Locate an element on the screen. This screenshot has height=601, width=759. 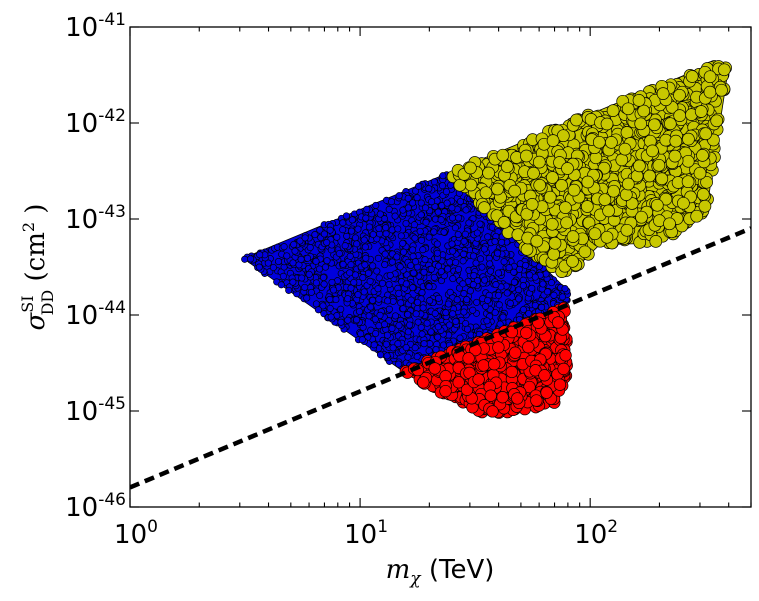
series-1-points is located at coordinates (406, 271).